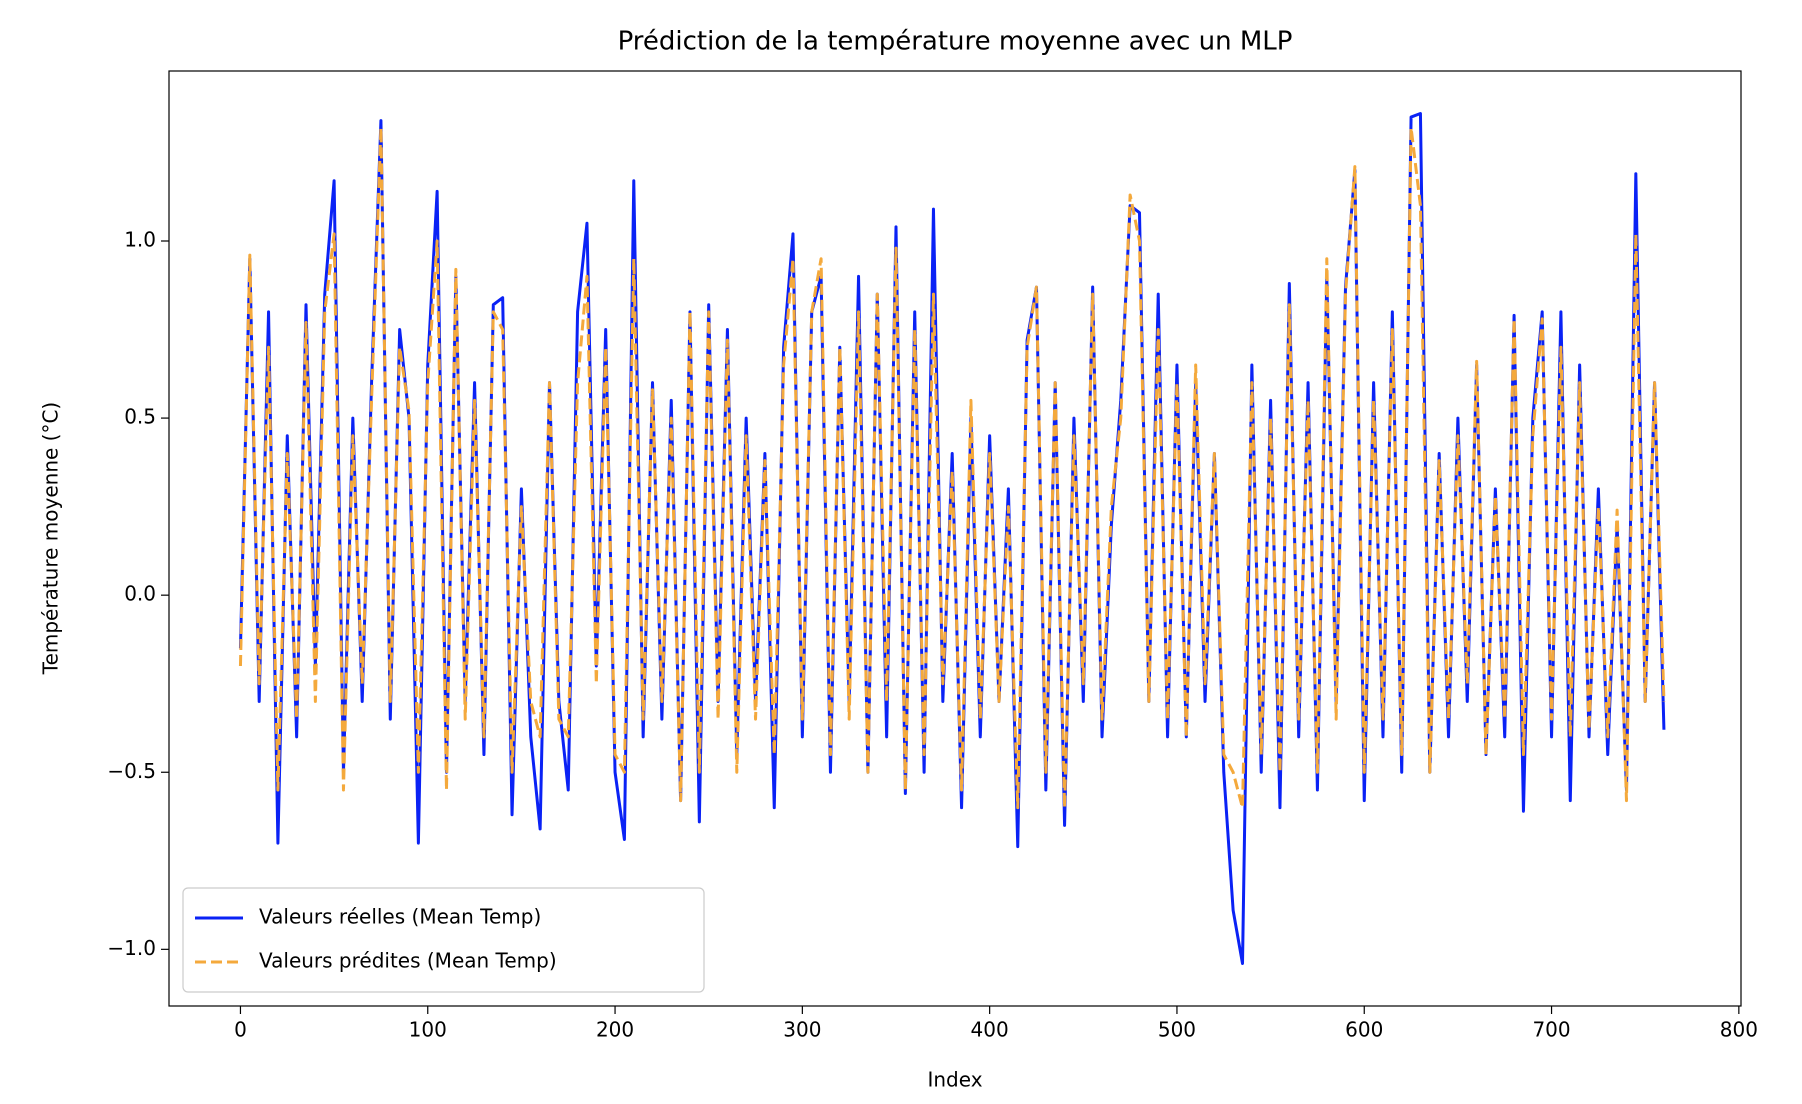 Image resolution: width=1802 pixels, height=1104 pixels. What do you see at coordinates (802, 1030) in the screenshot?
I see `x-tick-label: 300` at bounding box center [802, 1030].